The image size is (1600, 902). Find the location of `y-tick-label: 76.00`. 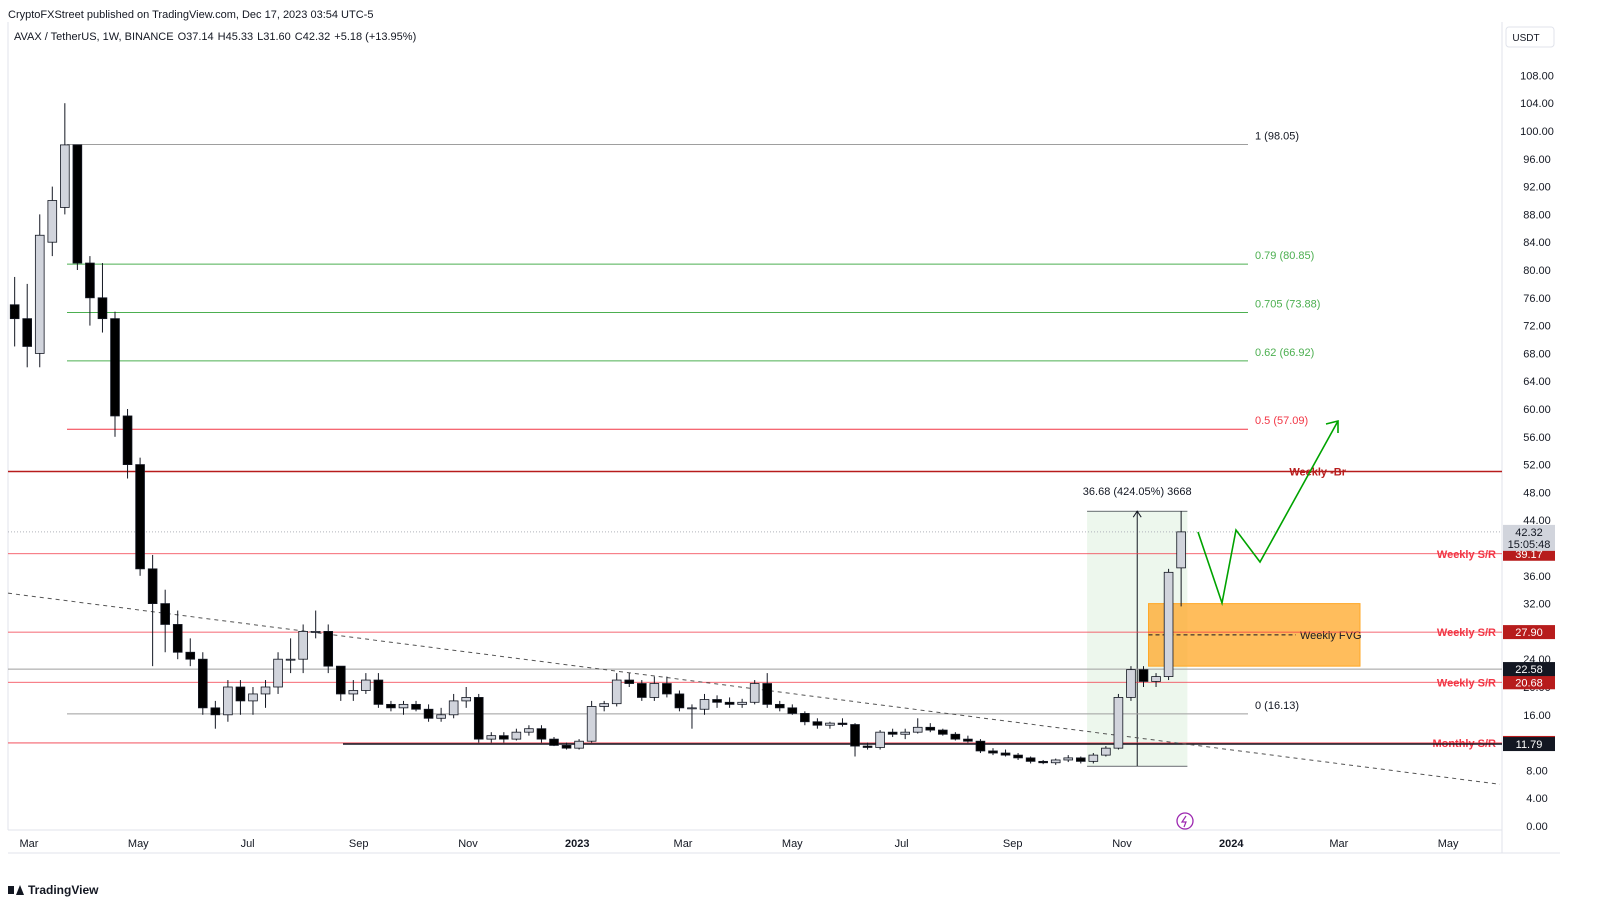

y-tick-label: 76.00 is located at coordinates (1537, 299).